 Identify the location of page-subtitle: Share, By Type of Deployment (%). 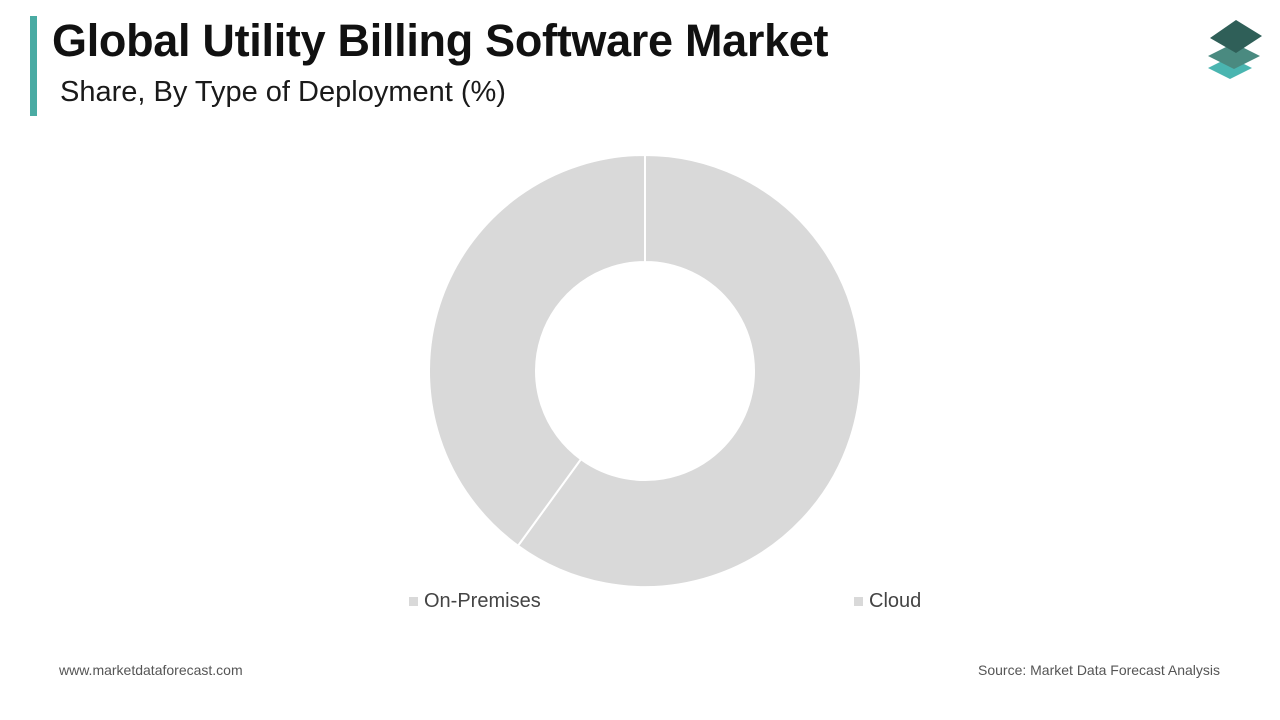
(283, 92).